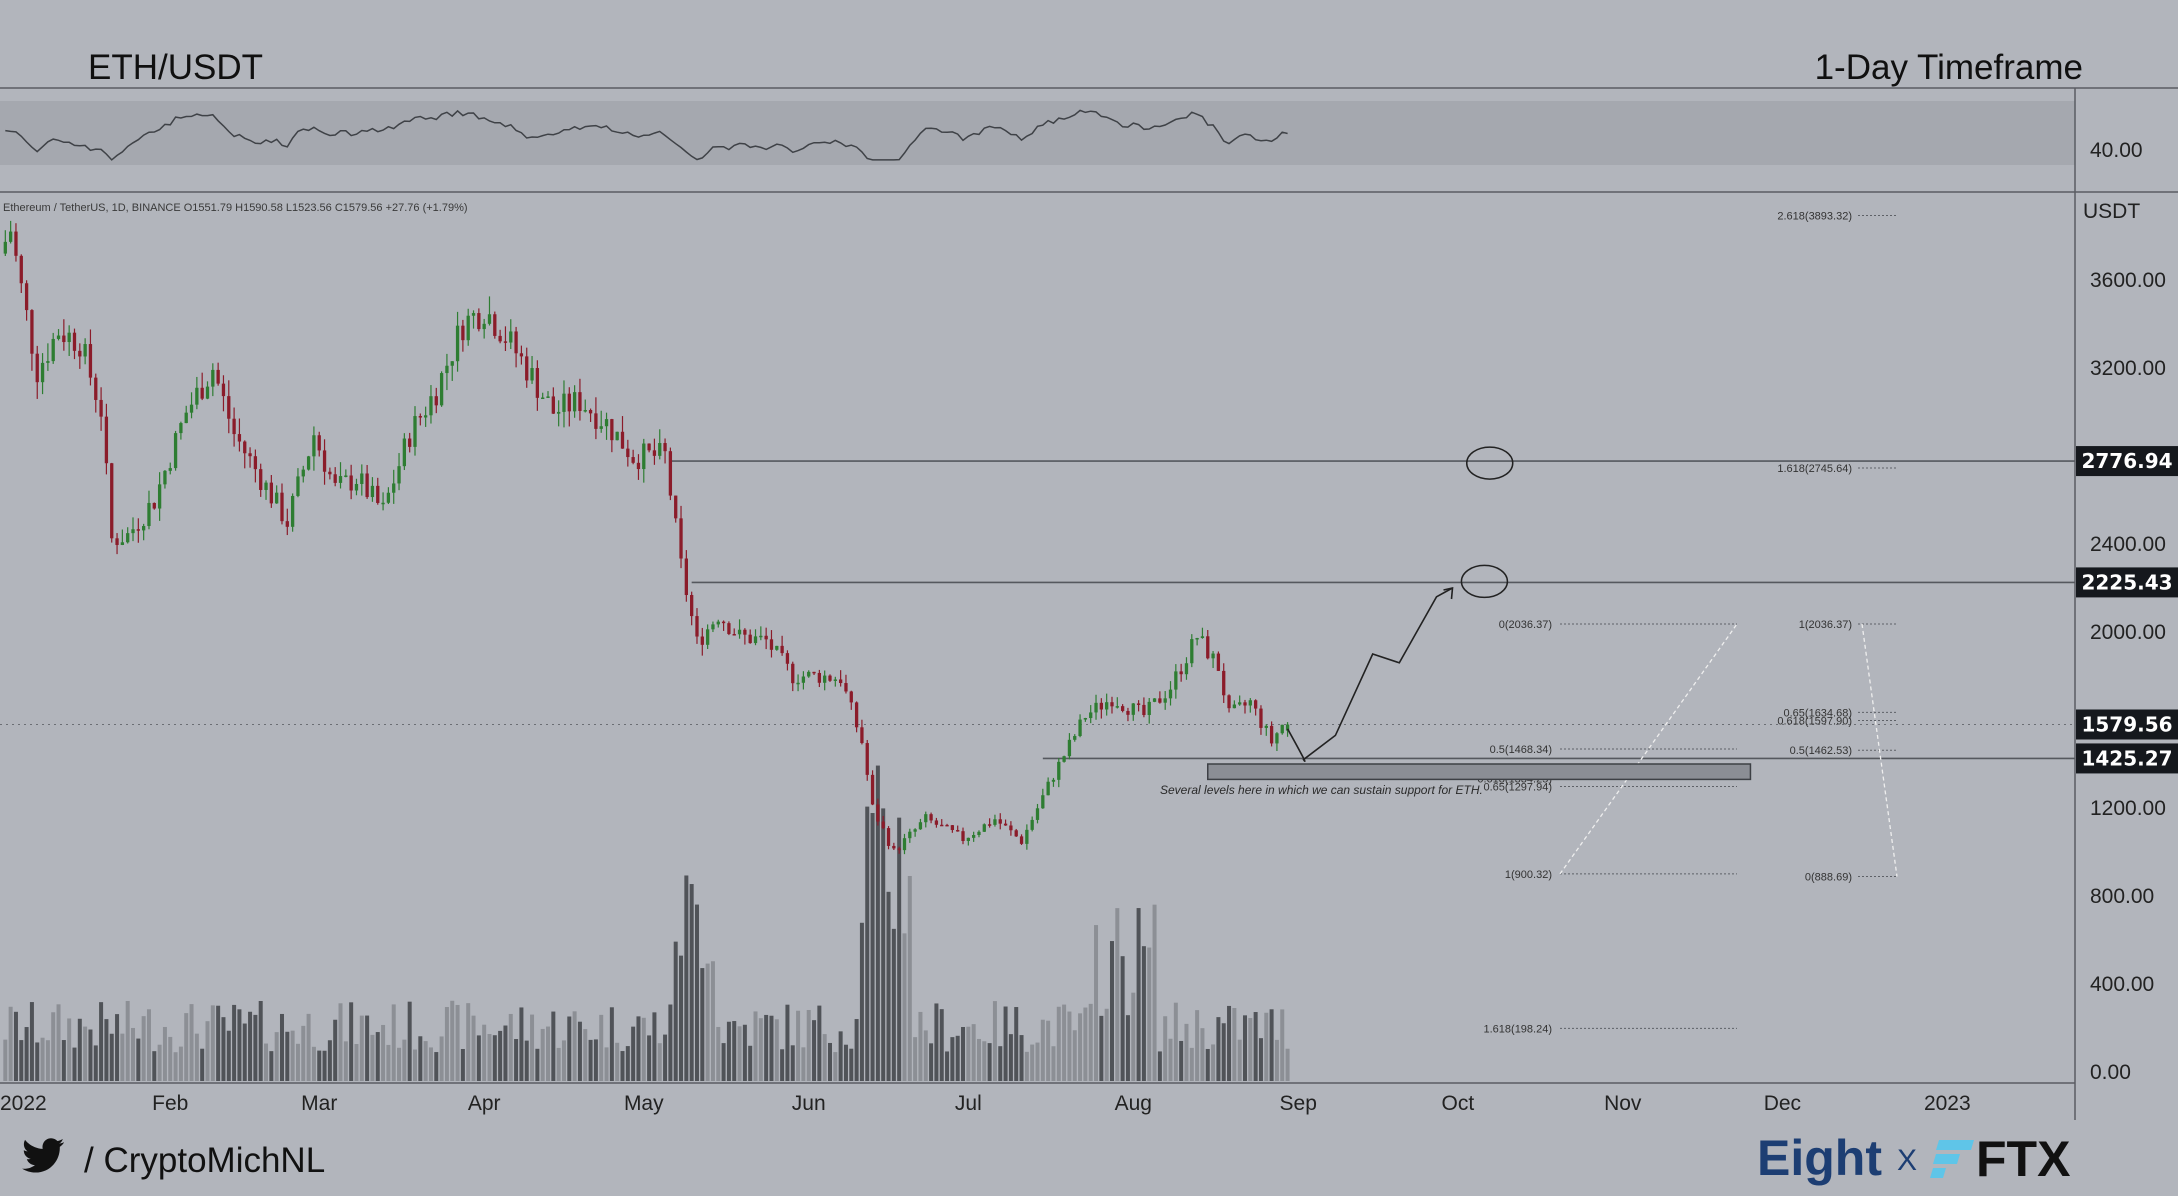 The width and height of the screenshot is (2178, 1196). Describe the element at coordinates (2127, 582) in the screenshot. I see `price-label-box` at that location.